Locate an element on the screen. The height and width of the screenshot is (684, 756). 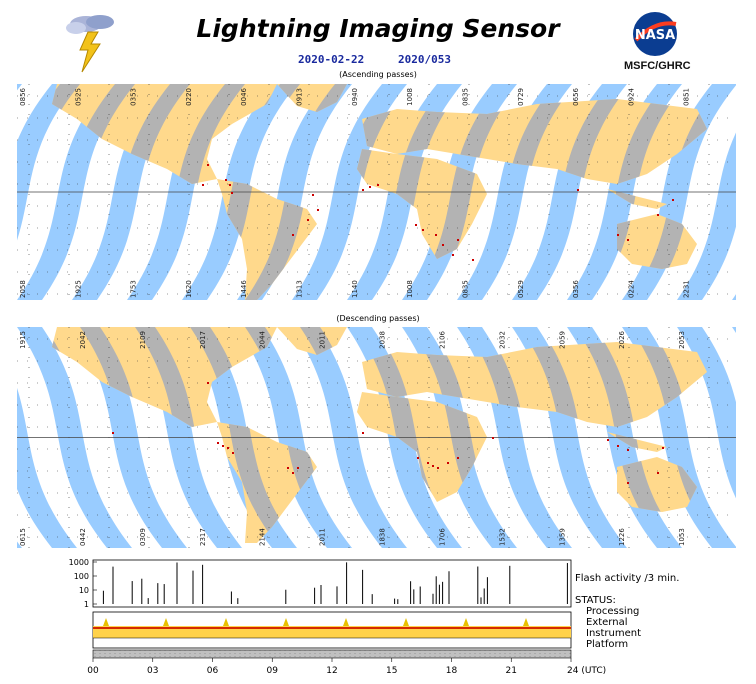
pass-time-bottom: 0442 is located at coordinates (83, 537).